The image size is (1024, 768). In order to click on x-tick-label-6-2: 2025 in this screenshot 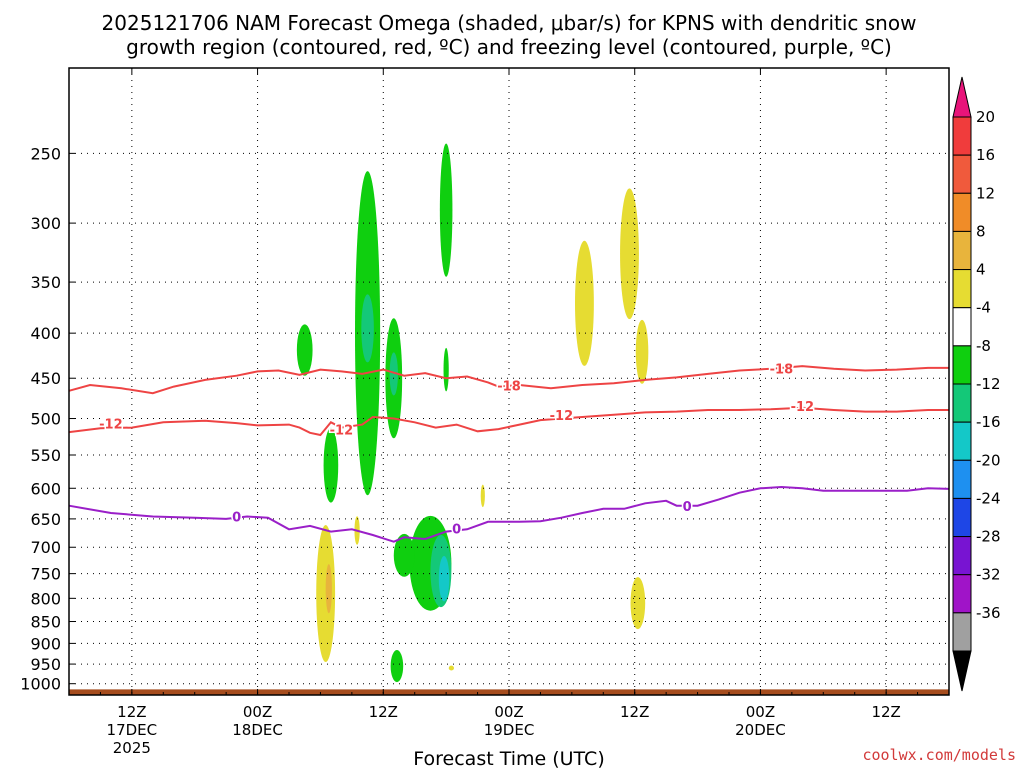, I will do `click(132, 748)`.